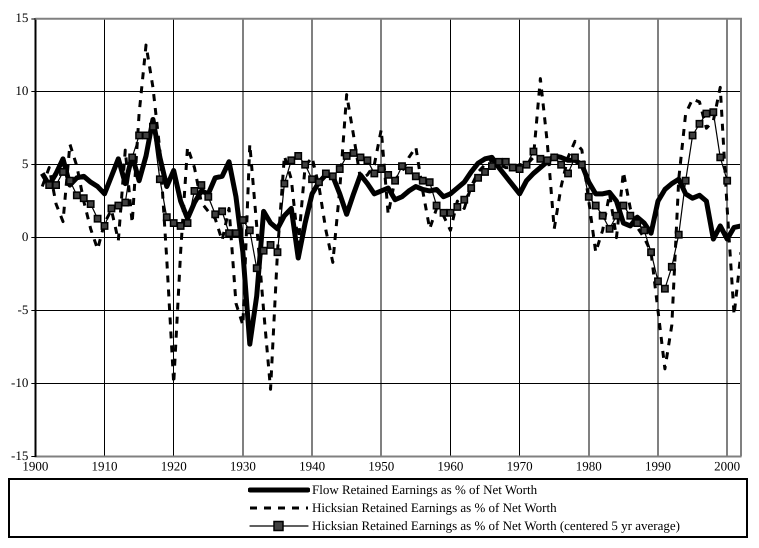 Image resolution: width=759 pixels, height=548 pixels. I want to click on x-tick-label: 1940, so click(312, 466).